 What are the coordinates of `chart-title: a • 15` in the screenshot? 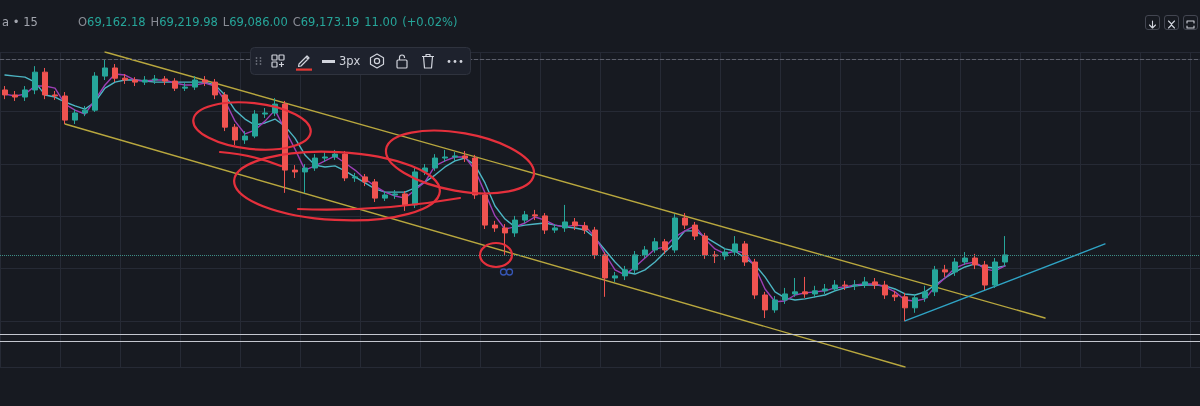 It's located at (20, 22).